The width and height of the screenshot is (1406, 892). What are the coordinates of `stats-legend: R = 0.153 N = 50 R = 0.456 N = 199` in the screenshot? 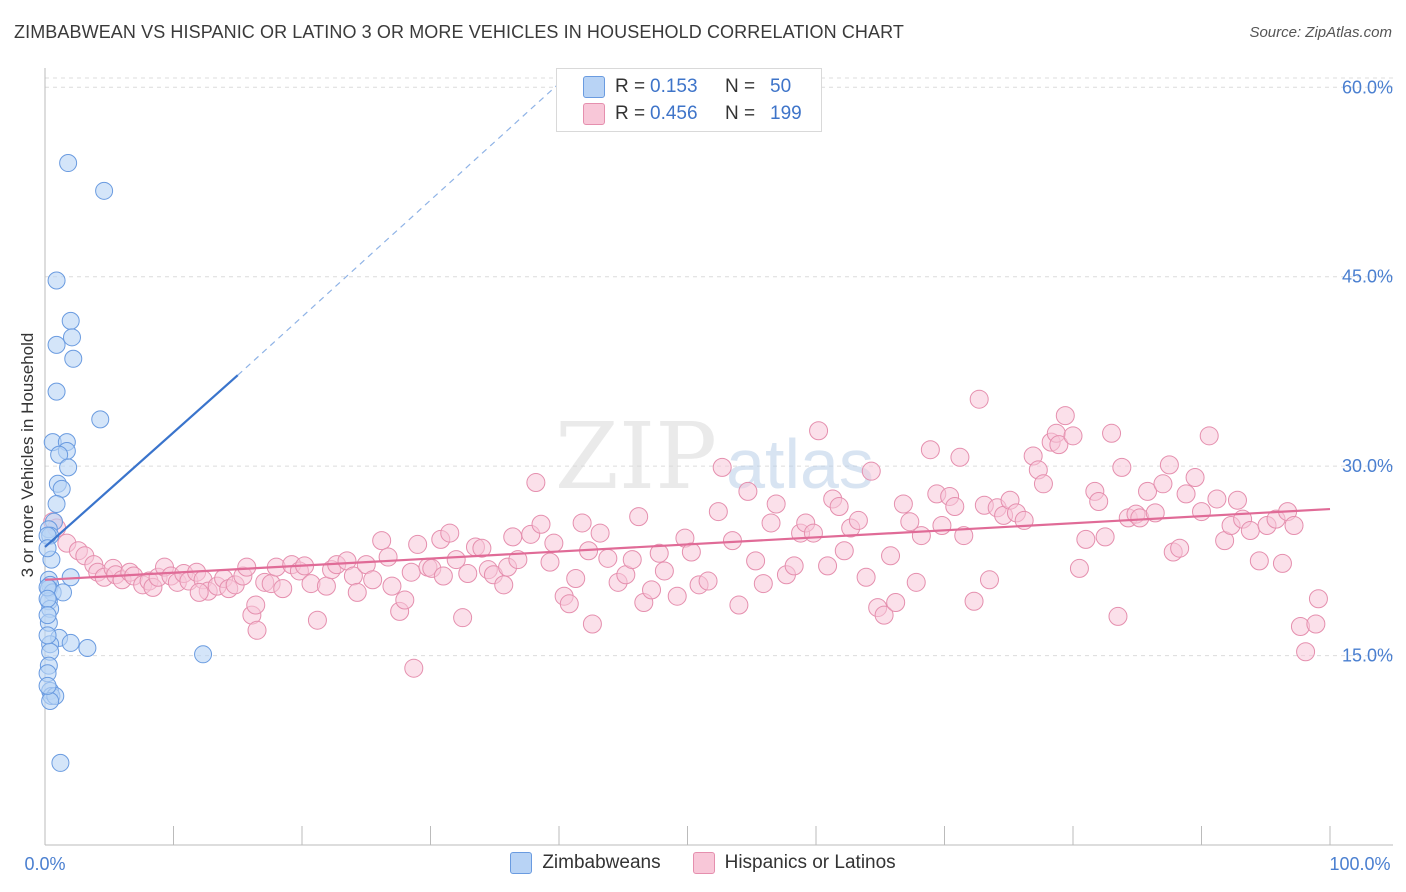 It's located at (689, 100).